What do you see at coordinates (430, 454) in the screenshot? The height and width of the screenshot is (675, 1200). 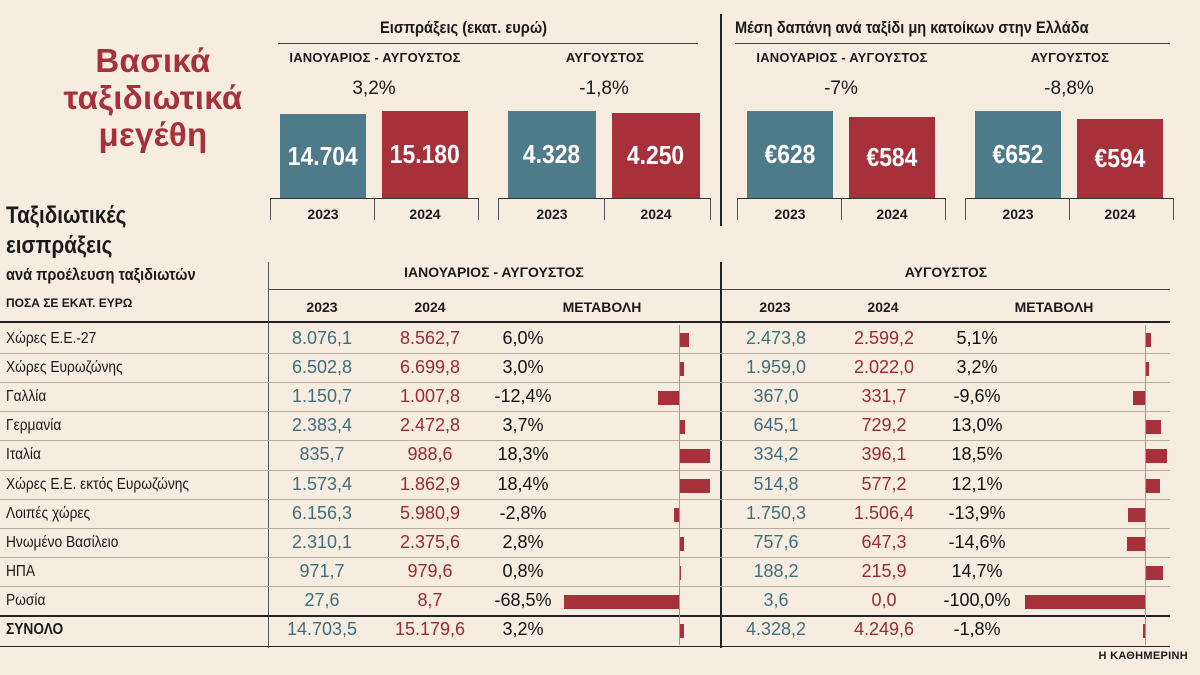 I see `value-2024-janaug: 988,6` at bounding box center [430, 454].